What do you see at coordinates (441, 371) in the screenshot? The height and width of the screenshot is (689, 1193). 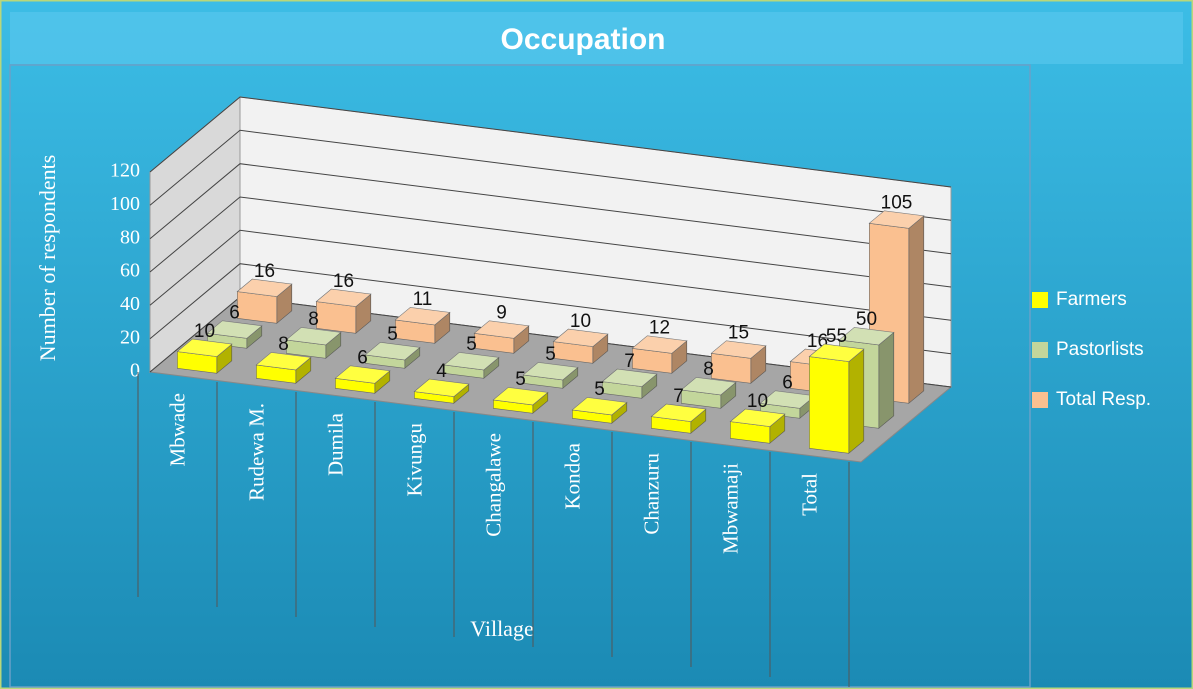 I see `data-label: 4` at bounding box center [441, 371].